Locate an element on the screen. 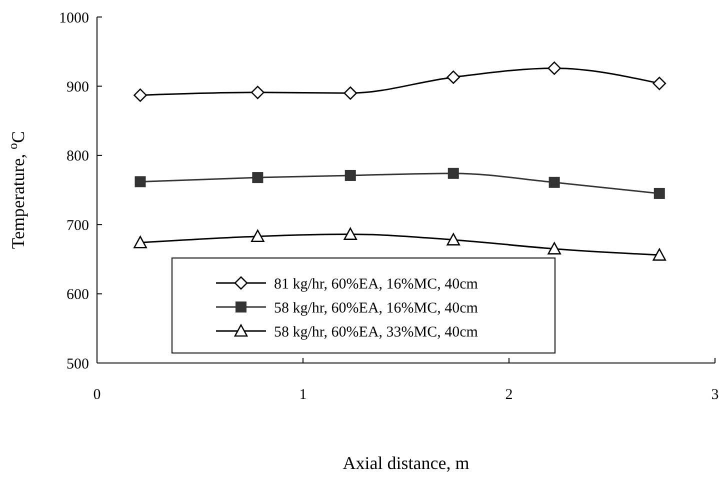 The height and width of the screenshot is (483, 719). y-tick-label: 800 is located at coordinates (77, 156).